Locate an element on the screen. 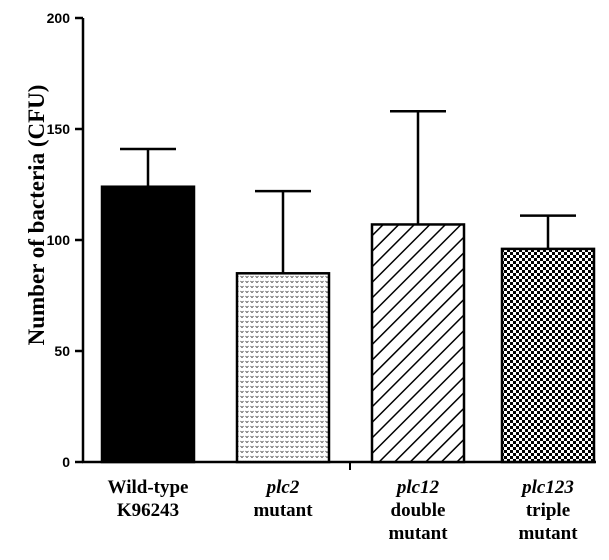 This screenshot has width=609, height=560. category-label-line: double is located at coordinates (418, 510).